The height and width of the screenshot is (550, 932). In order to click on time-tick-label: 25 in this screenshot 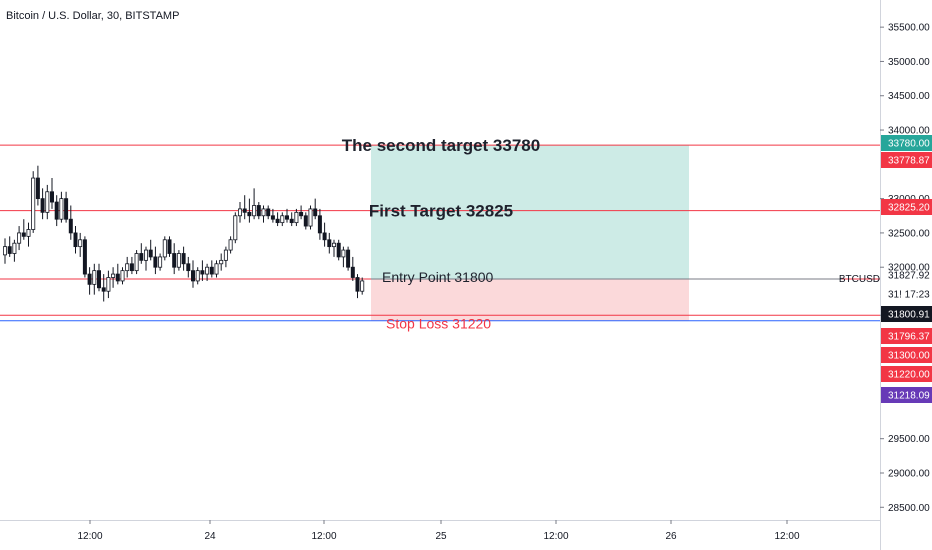, I will do `click(441, 536)`.